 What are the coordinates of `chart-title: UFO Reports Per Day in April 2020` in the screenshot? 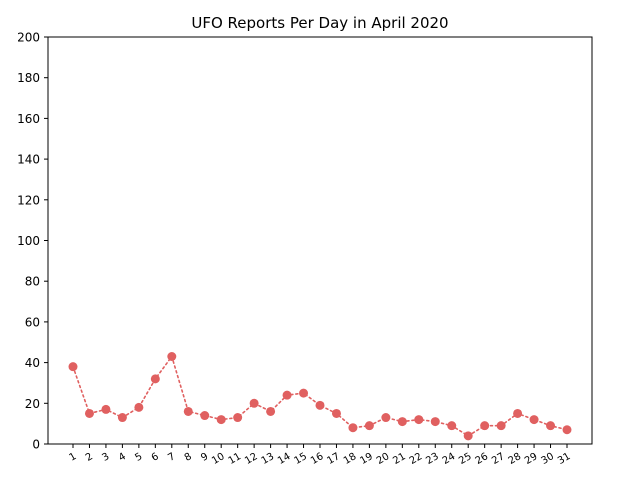 It's located at (319, 23).